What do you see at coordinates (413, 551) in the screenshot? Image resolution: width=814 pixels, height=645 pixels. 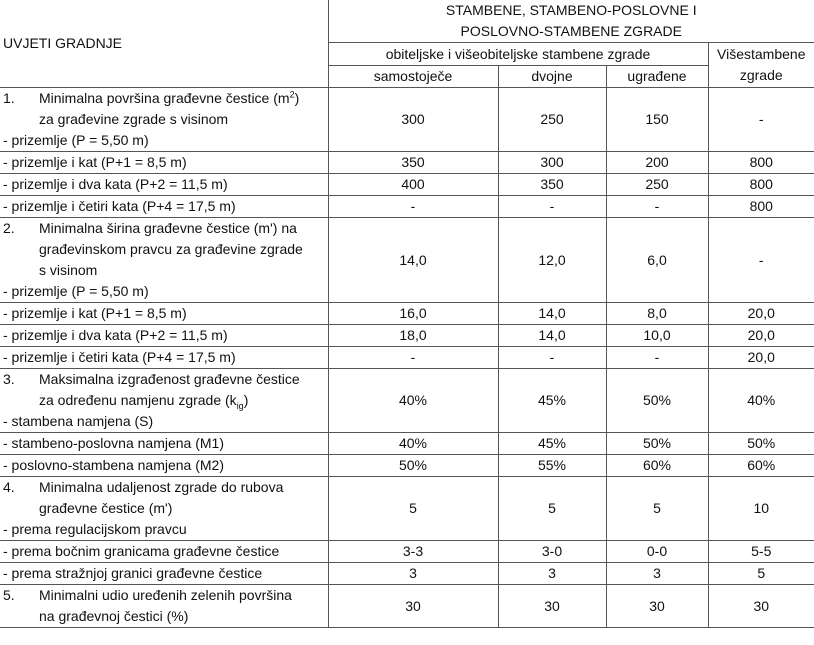 I see `value-cell: 3-3` at bounding box center [413, 551].